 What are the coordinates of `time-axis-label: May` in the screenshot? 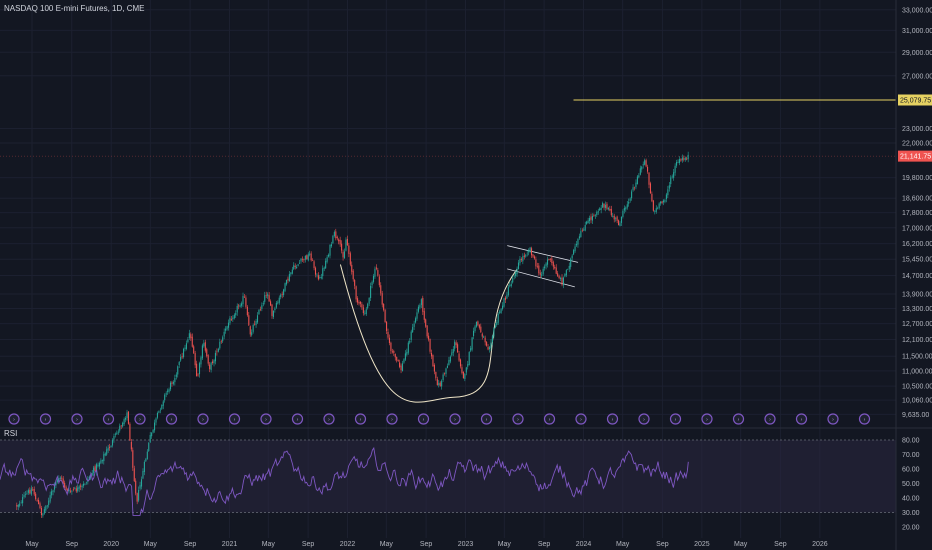 It's located at (151, 544).